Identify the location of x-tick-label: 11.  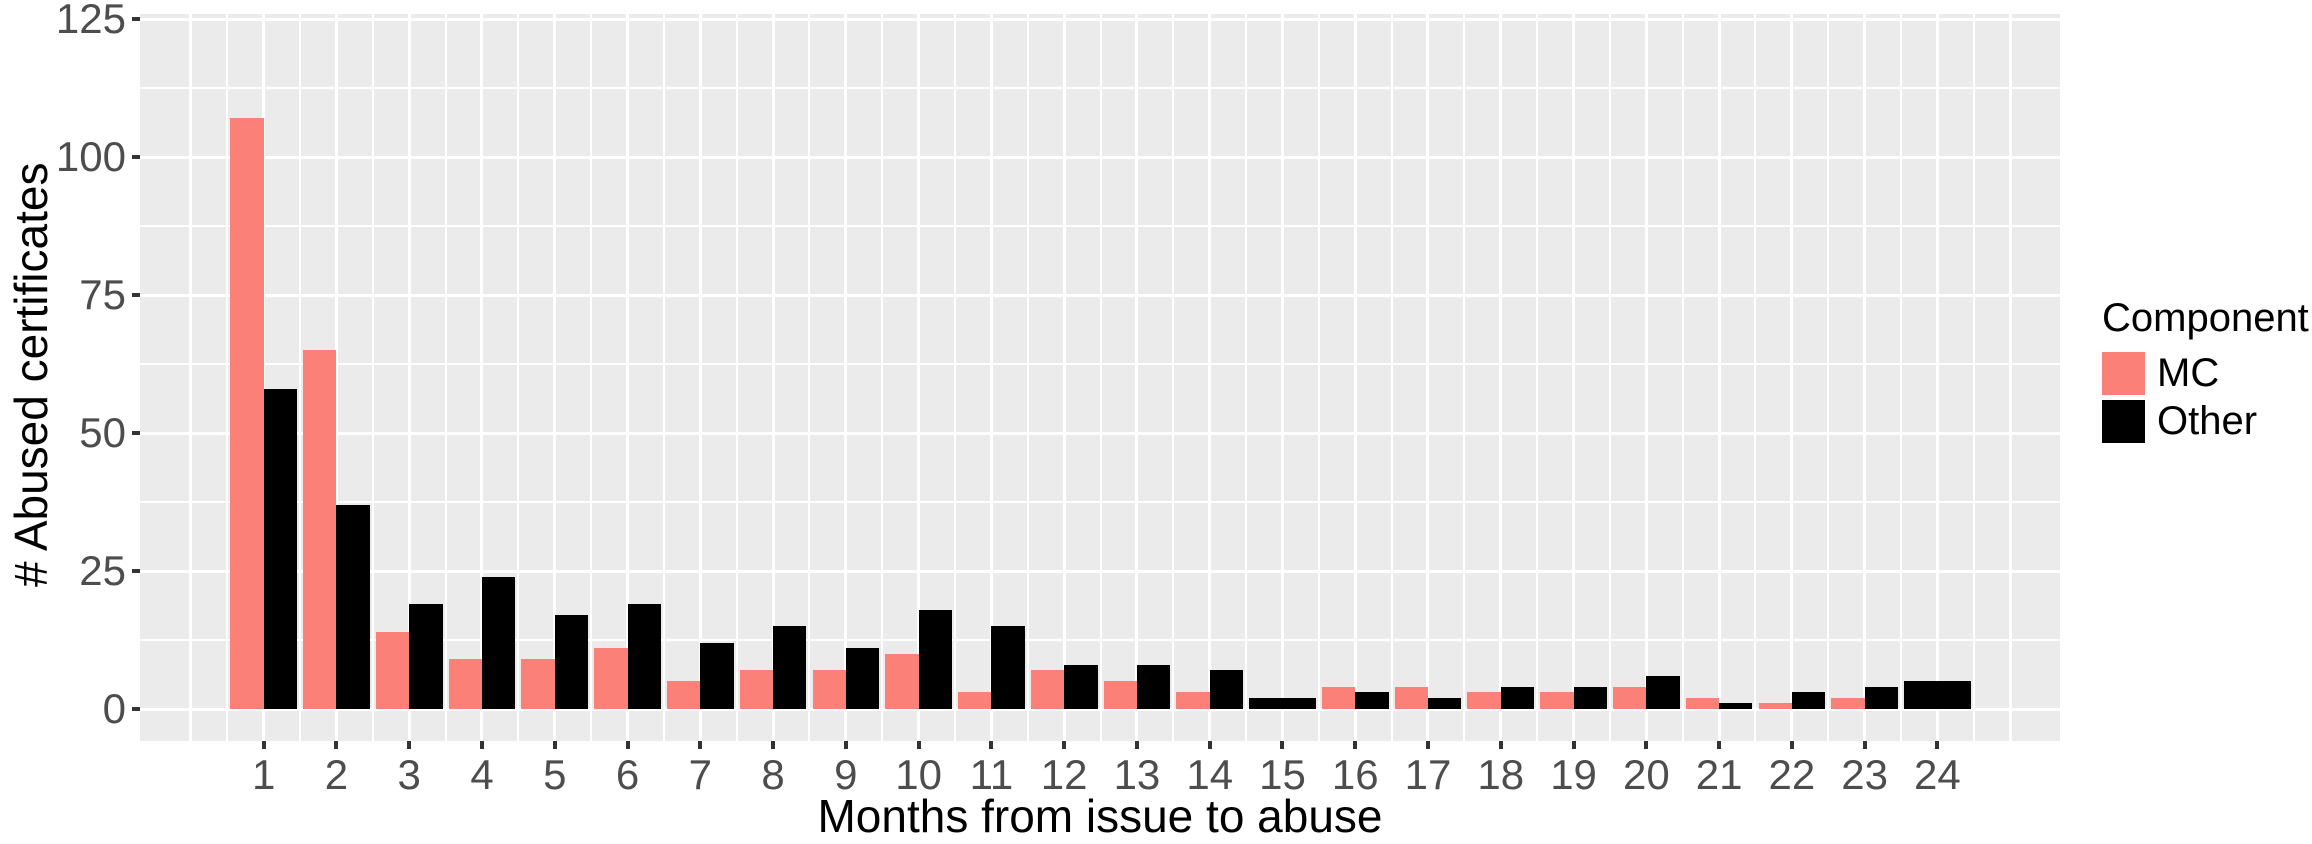
(991, 774).